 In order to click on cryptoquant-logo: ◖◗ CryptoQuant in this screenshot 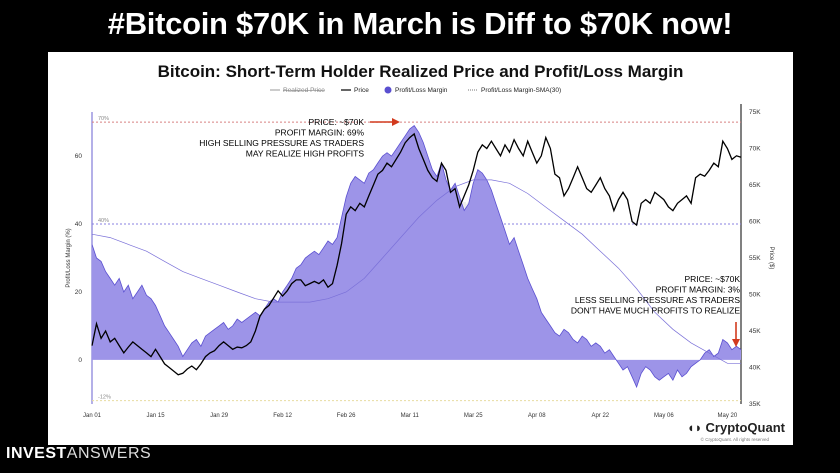, I will do `click(736, 427)`.